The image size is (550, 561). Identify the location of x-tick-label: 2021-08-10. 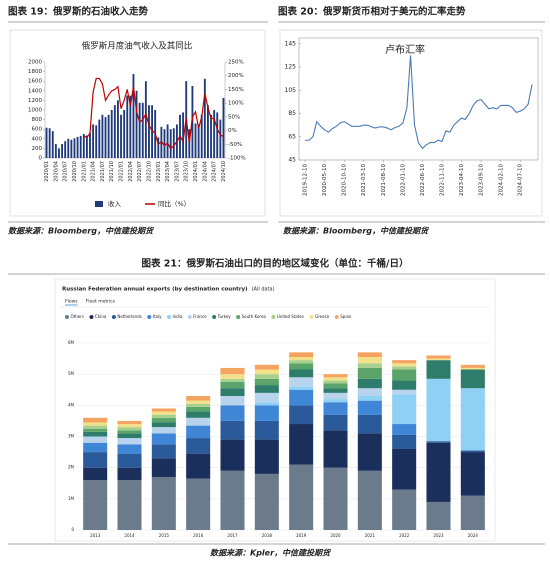
(384, 180).